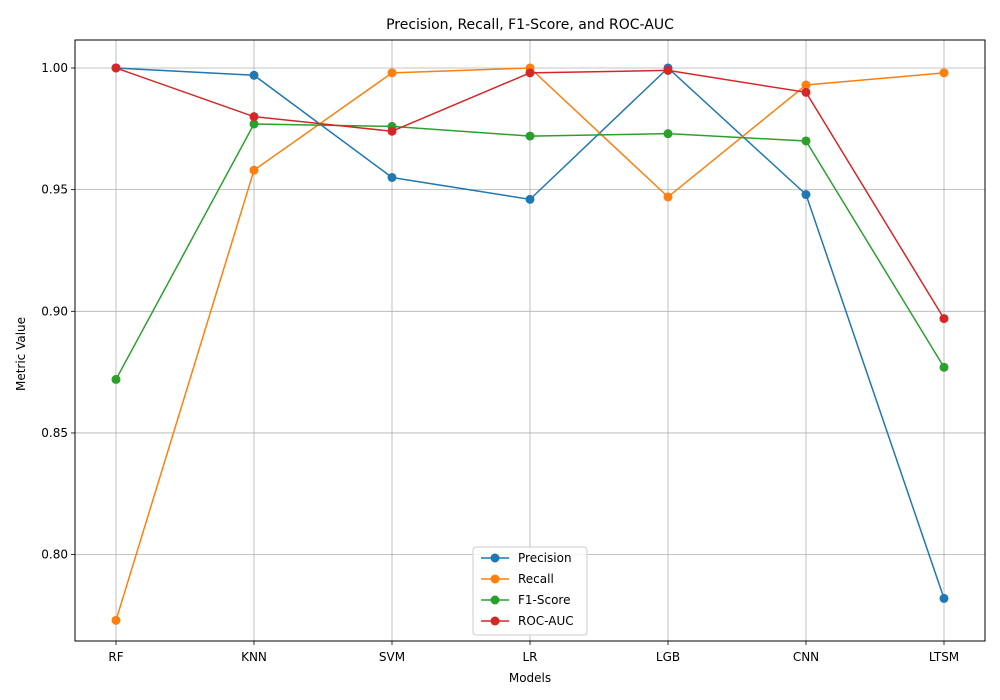 The image size is (1000, 700). What do you see at coordinates (668, 657) in the screenshot?
I see `x-tick-label: LGB` at bounding box center [668, 657].